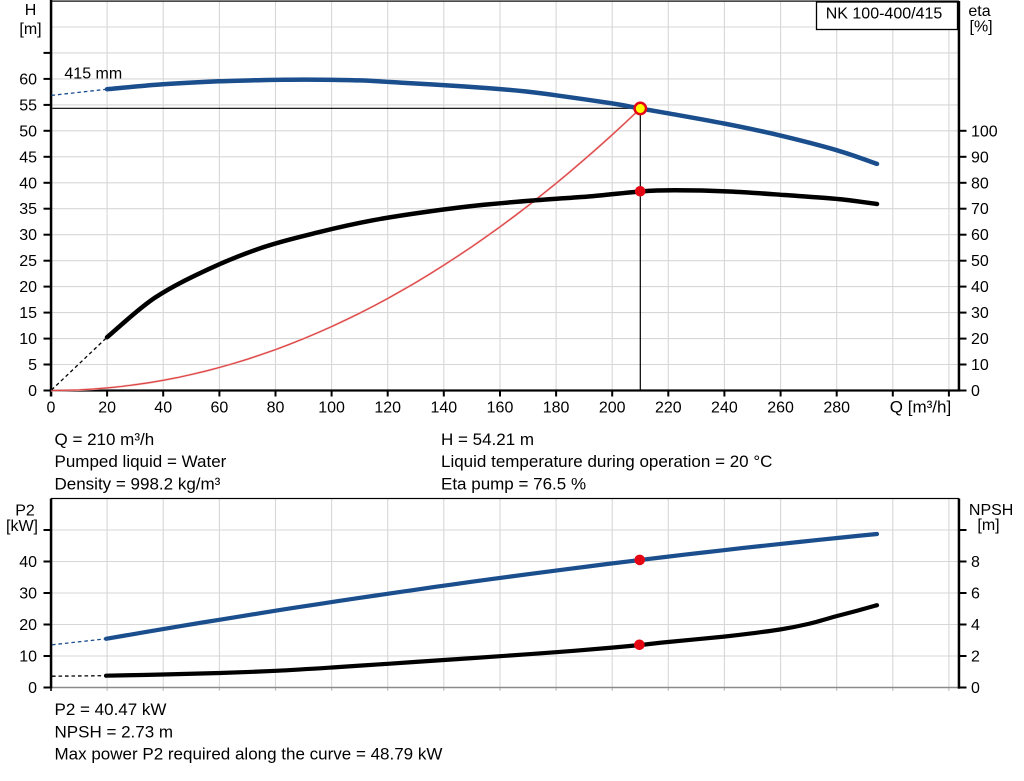 The image size is (1024, 781). I want to click on svg-text: Q [m³/h], so click(920, 407).